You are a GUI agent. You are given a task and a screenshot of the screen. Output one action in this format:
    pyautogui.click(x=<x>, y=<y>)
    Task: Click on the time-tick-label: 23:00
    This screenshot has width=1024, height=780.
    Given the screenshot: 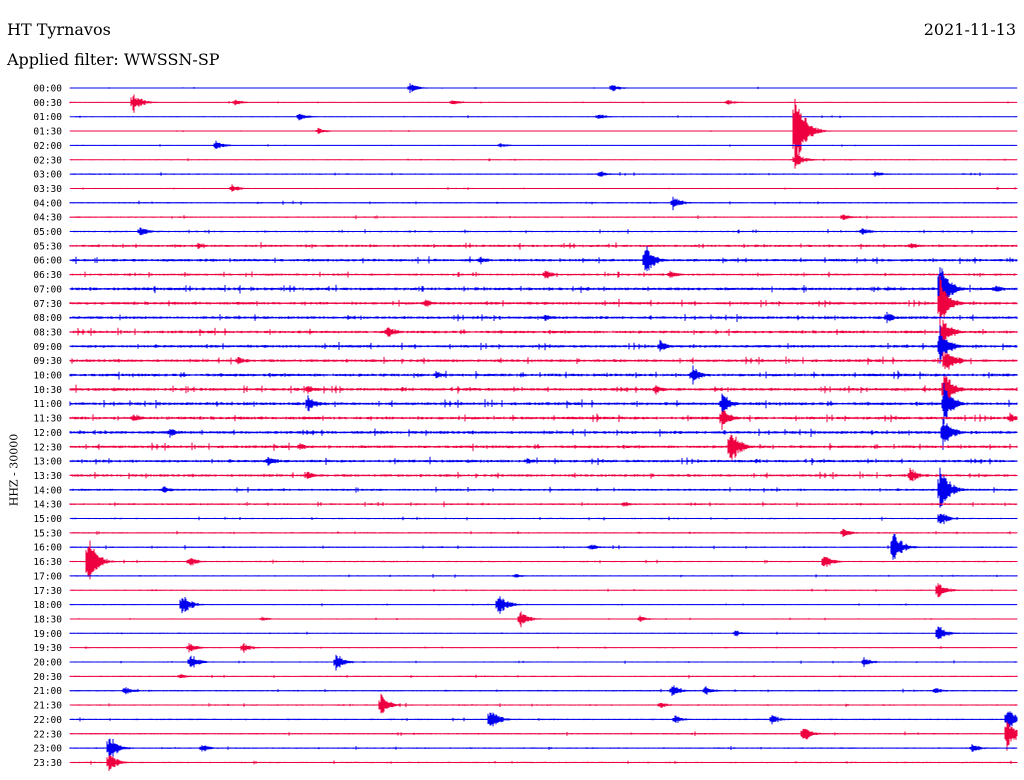 What is the action you would take?
    pyautogui.click(x=47, y=749)
    